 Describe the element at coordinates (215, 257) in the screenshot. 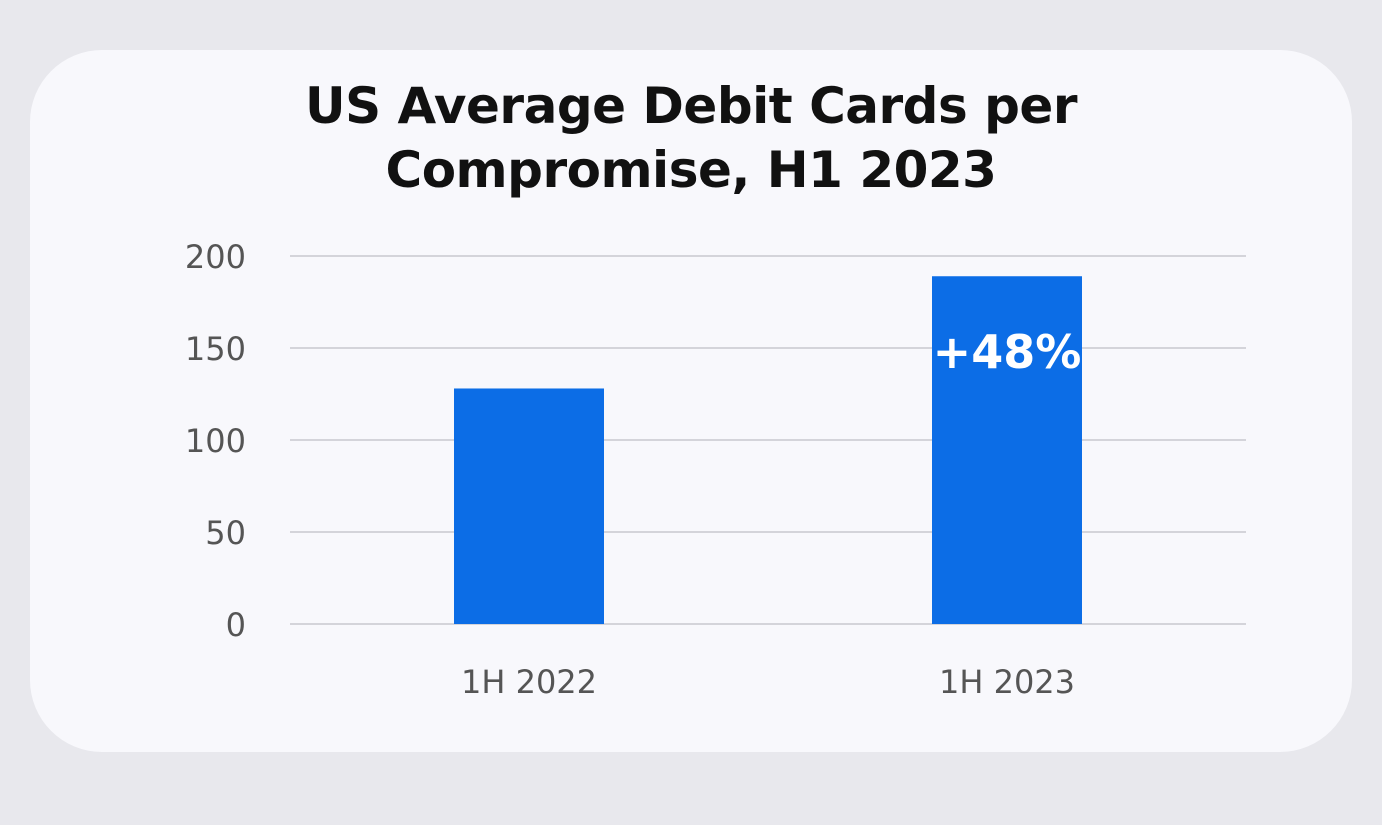

I see `y-tick-label: 200` at that location.